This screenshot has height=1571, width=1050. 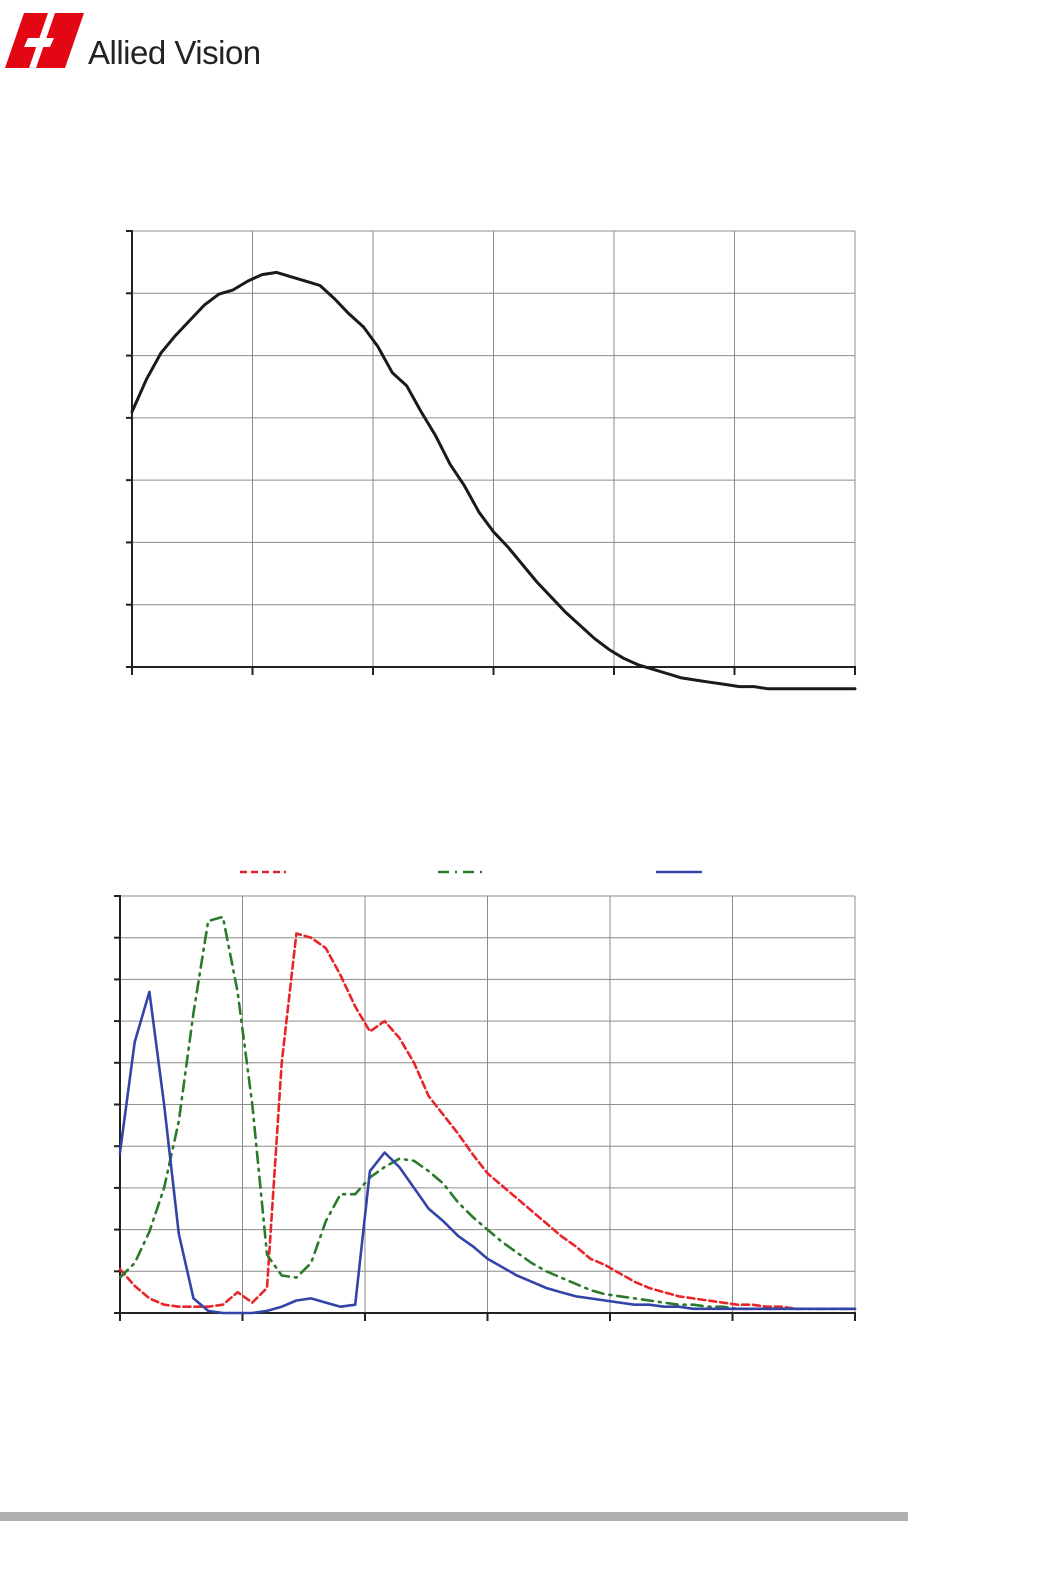 I want to click on footer-divider, so click(x=454, y=1516).